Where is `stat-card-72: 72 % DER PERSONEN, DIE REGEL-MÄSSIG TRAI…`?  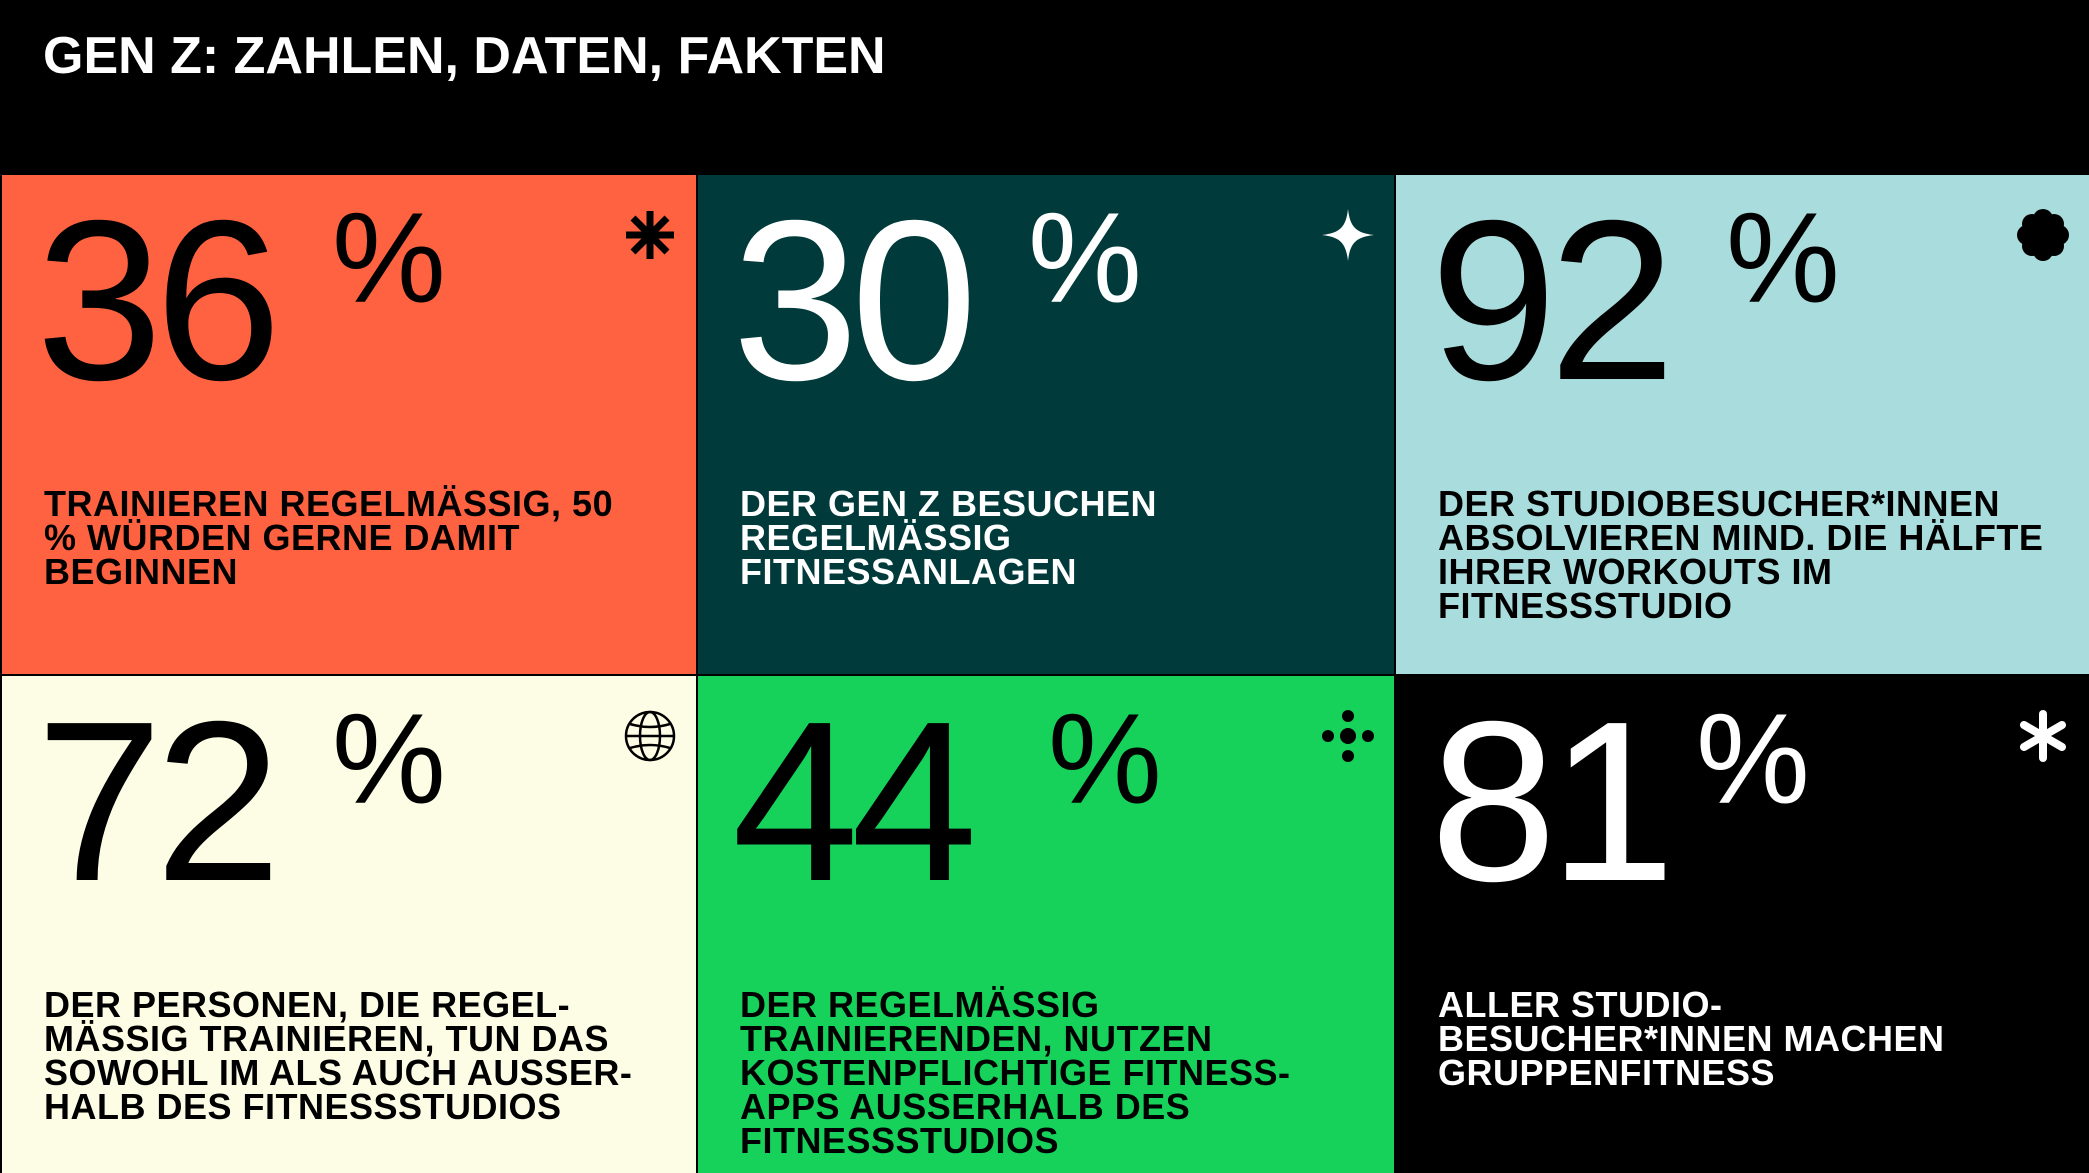 stat-card-72: 72 % DER PERSONEN, DIE REGEL-MÄSSIG TRAI… is located at coordinates (348, 923).